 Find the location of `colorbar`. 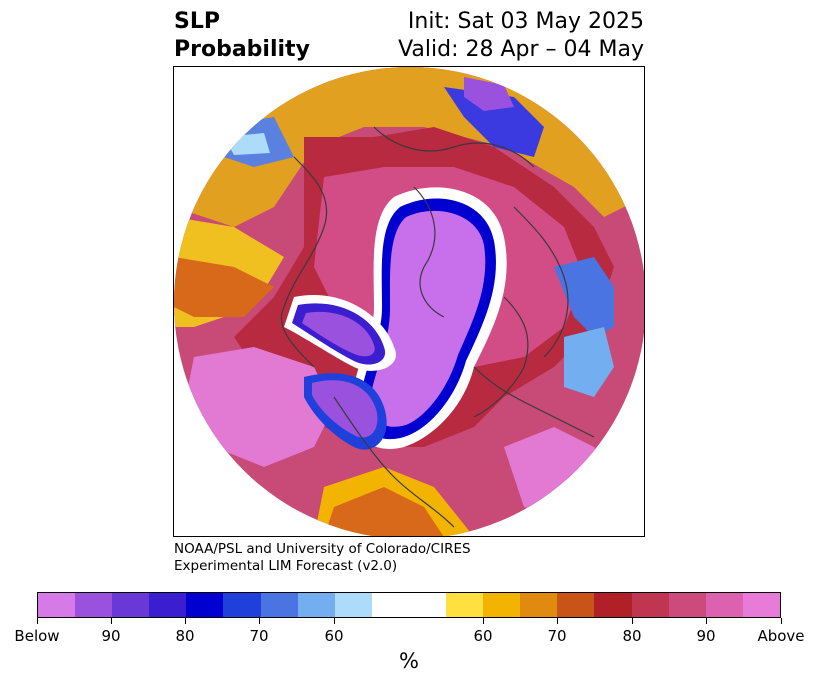

colorbar is located at coordinates (409, 605).